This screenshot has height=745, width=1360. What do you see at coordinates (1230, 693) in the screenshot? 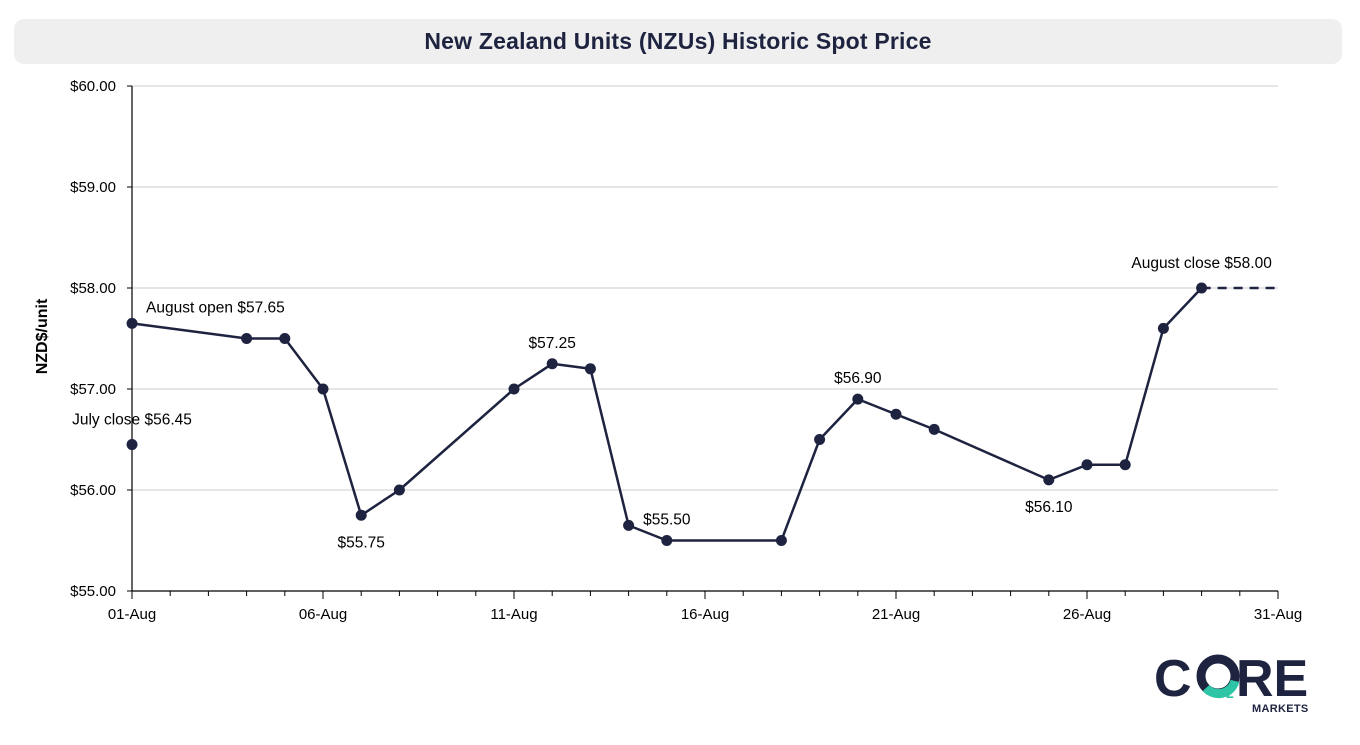
I see `logo-subscript: 2` at bounding box center [1230, 693].